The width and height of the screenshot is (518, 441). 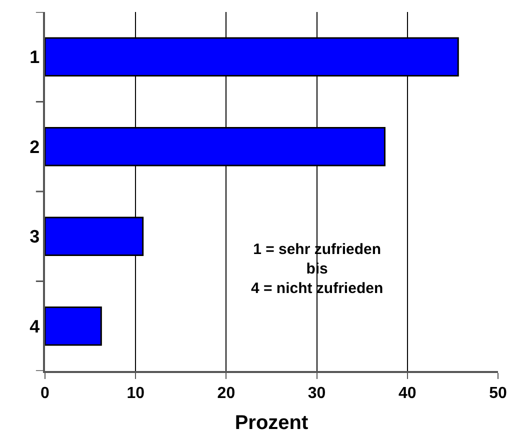 I want to click on x-tick-label: 20, so click(x=226, y=393).